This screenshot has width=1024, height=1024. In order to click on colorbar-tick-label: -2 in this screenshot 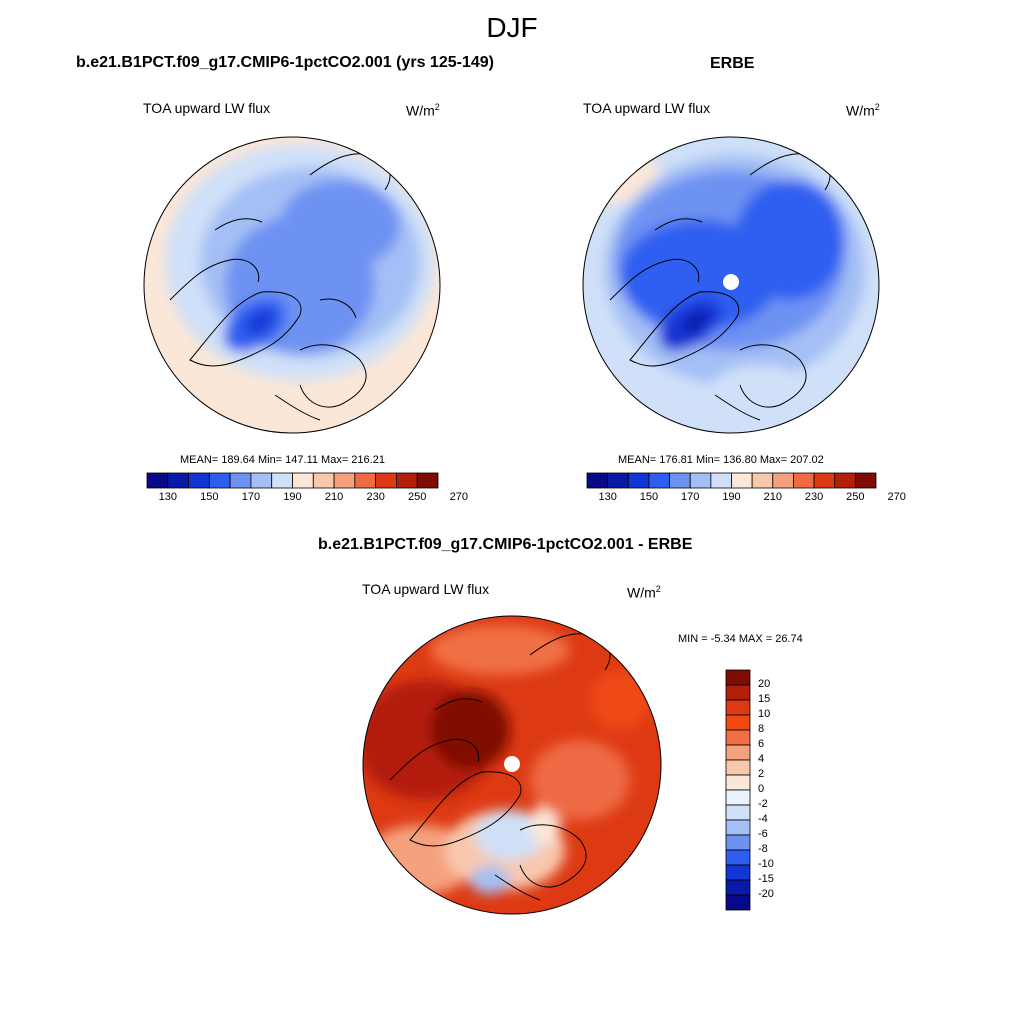, I will do `click(763, 804)`.